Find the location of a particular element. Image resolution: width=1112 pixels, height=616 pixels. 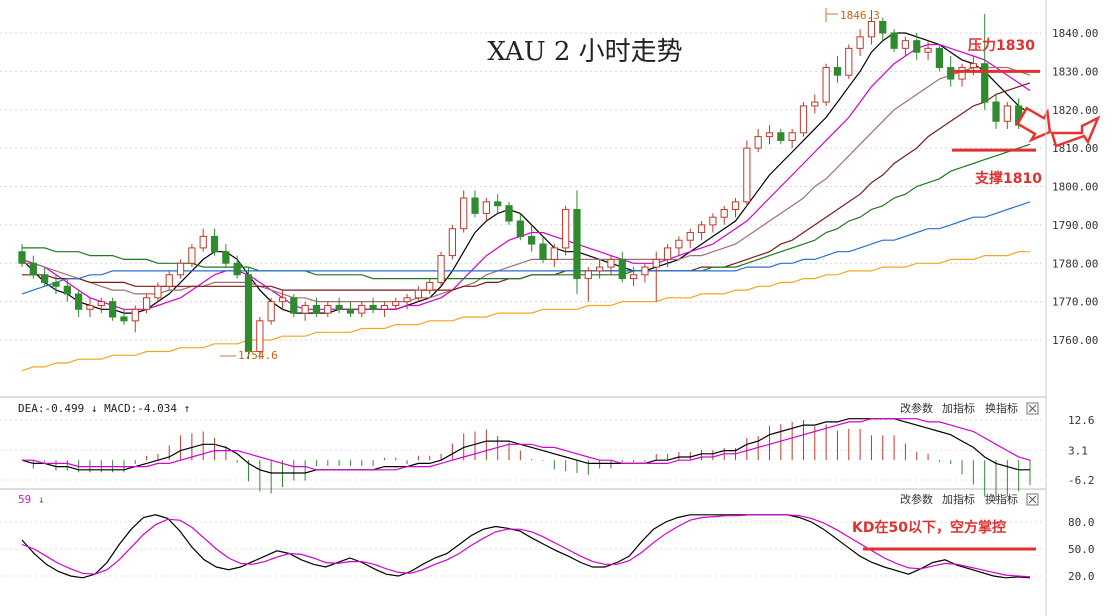

price-tick-label: 1760.00 is located at coordinates (1075, 340).